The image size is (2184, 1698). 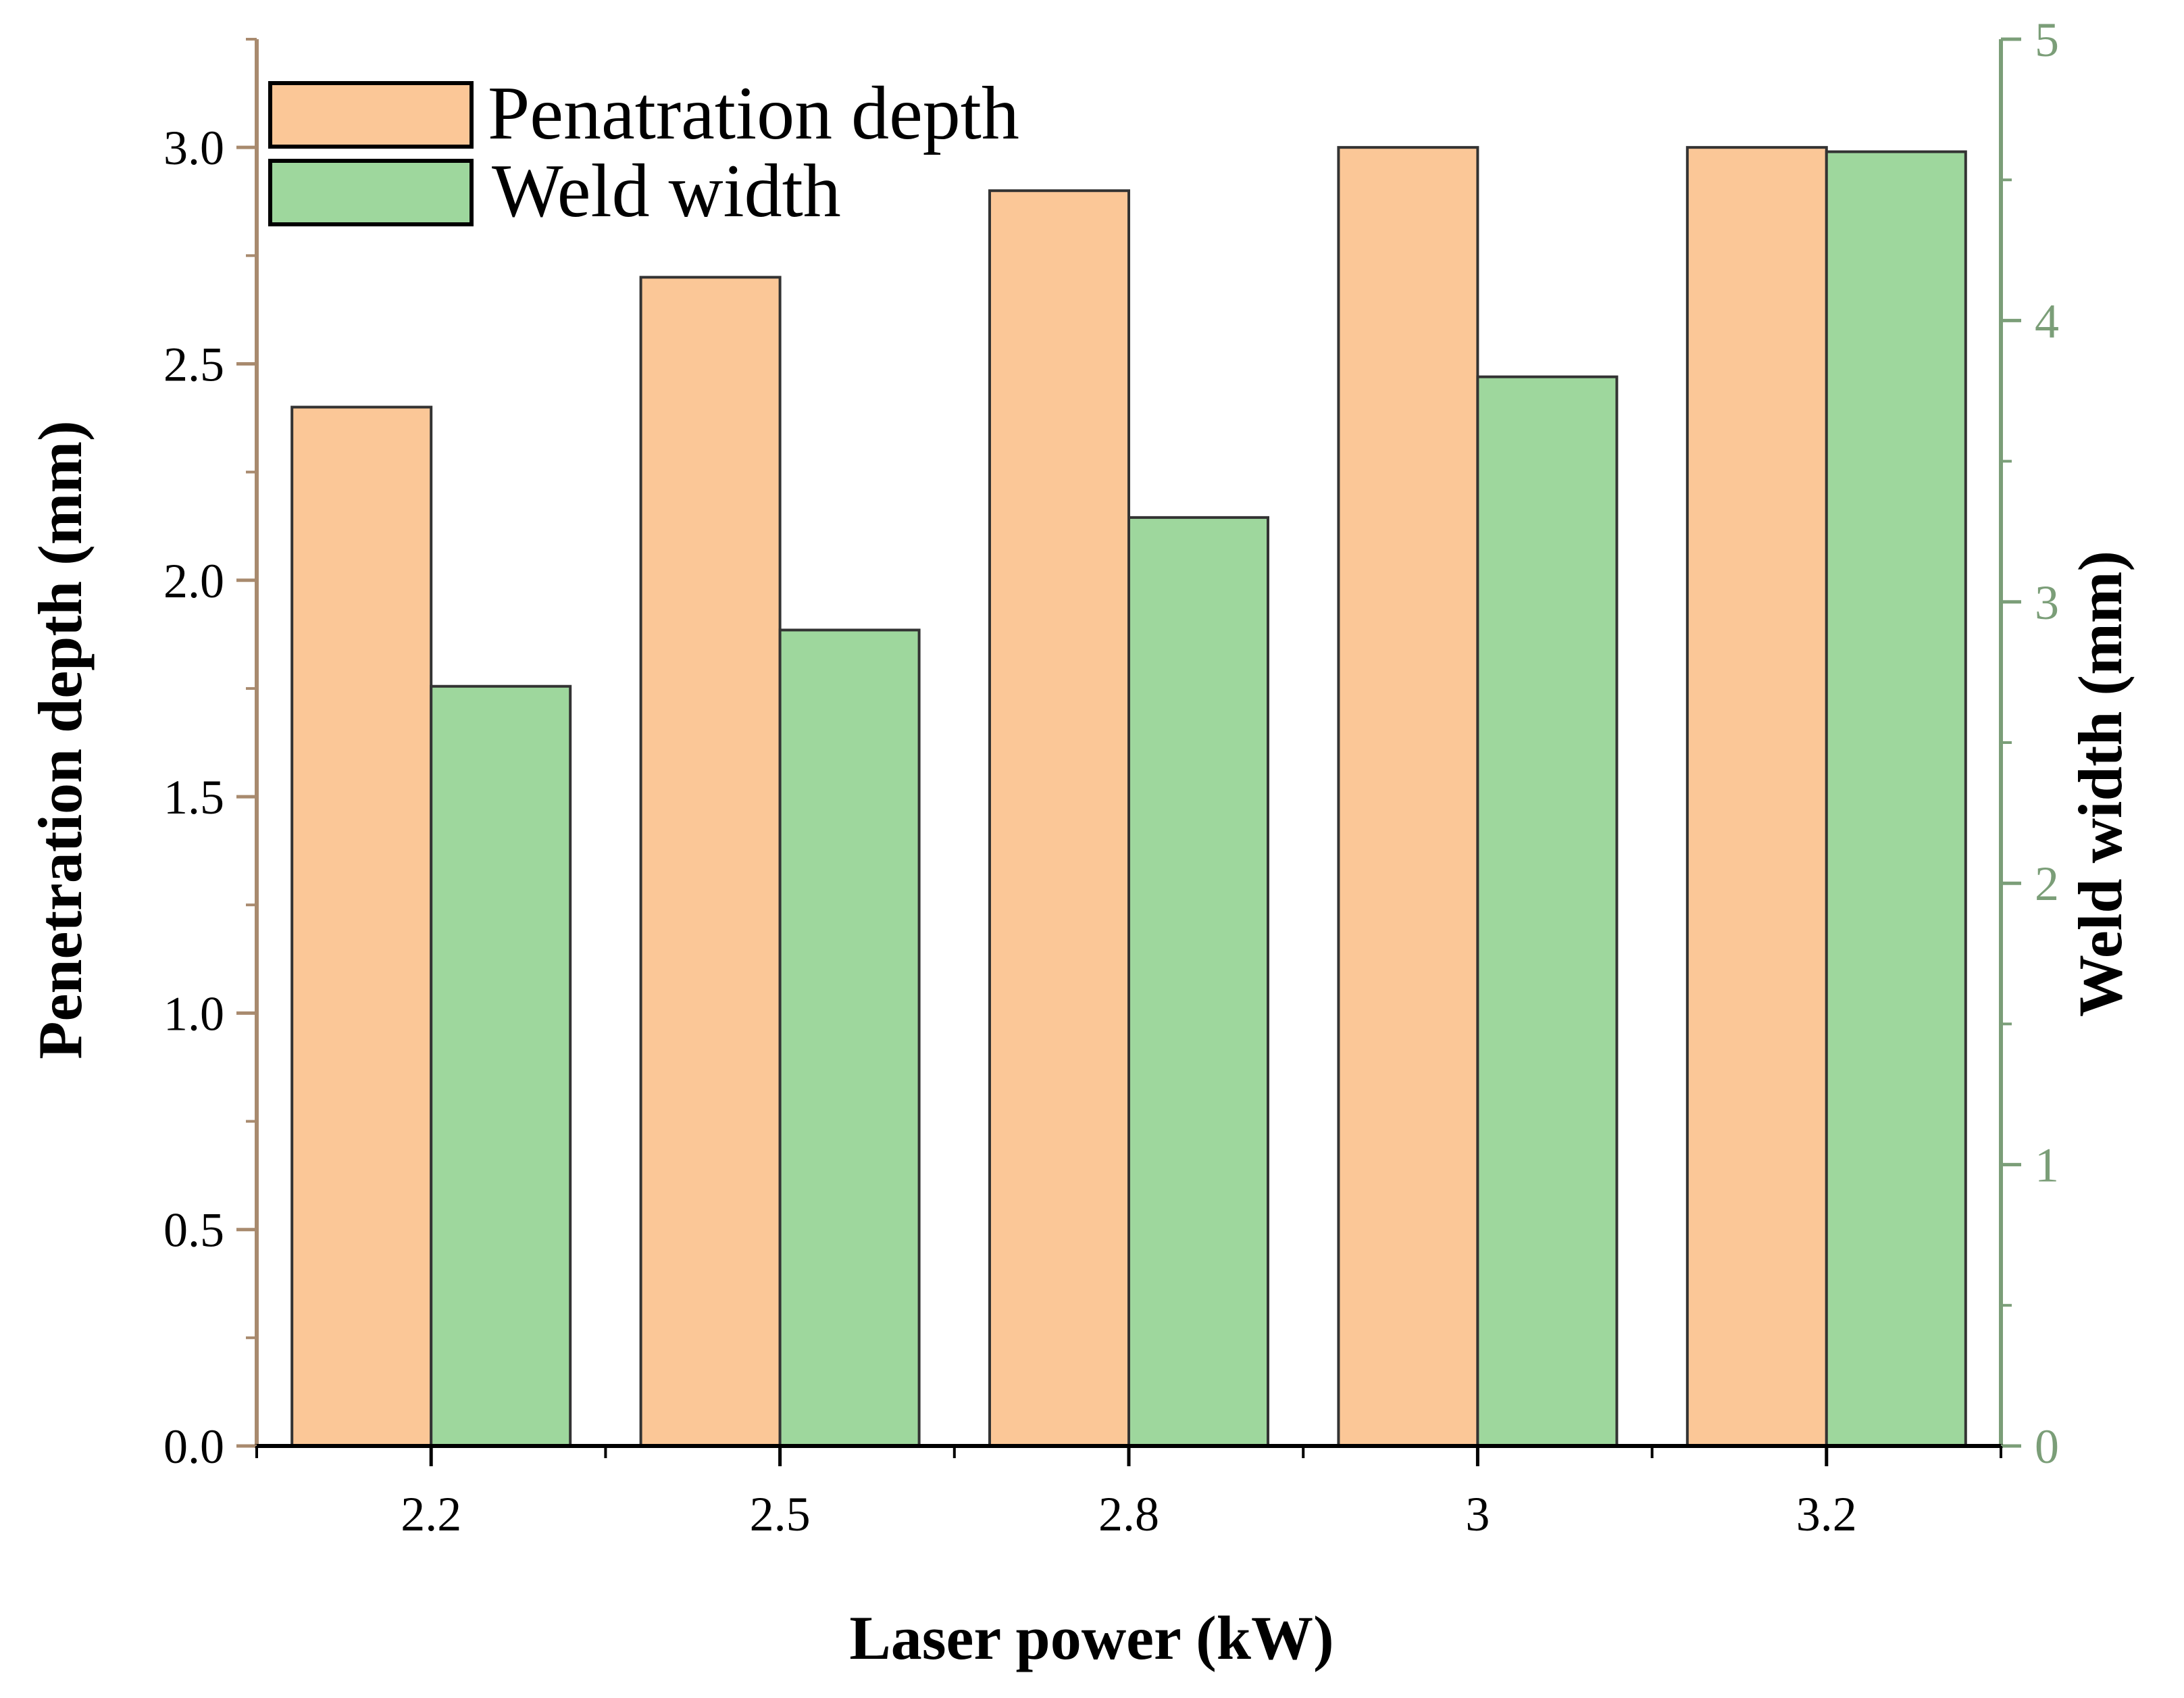 I want to click on x-tick-label-2.8: 2.8, so click(x=1128, y=1514).